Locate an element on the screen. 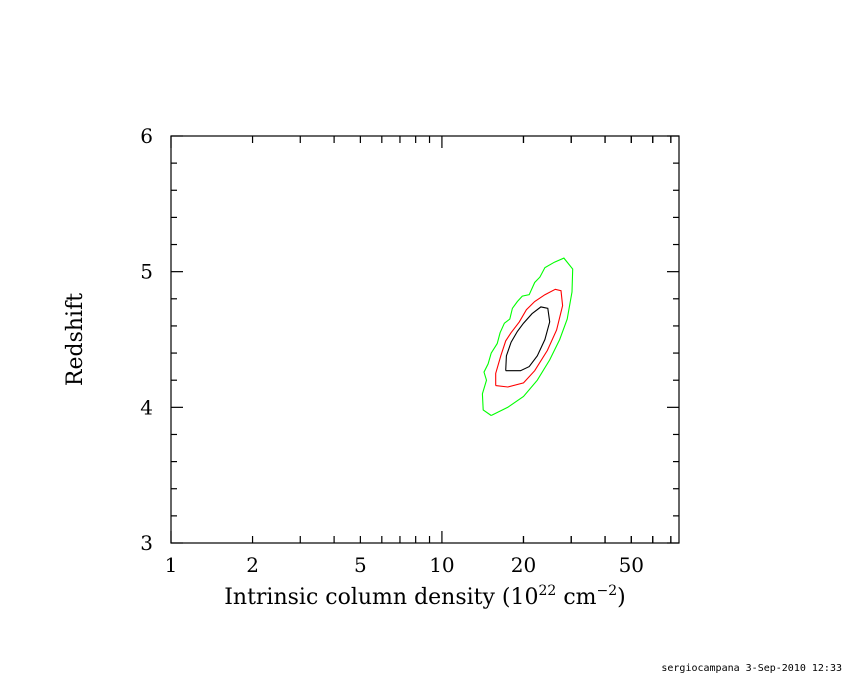 This screenshot has width=850, height=680. y-axis-label: Redshift is located at coordinates (75, 339).